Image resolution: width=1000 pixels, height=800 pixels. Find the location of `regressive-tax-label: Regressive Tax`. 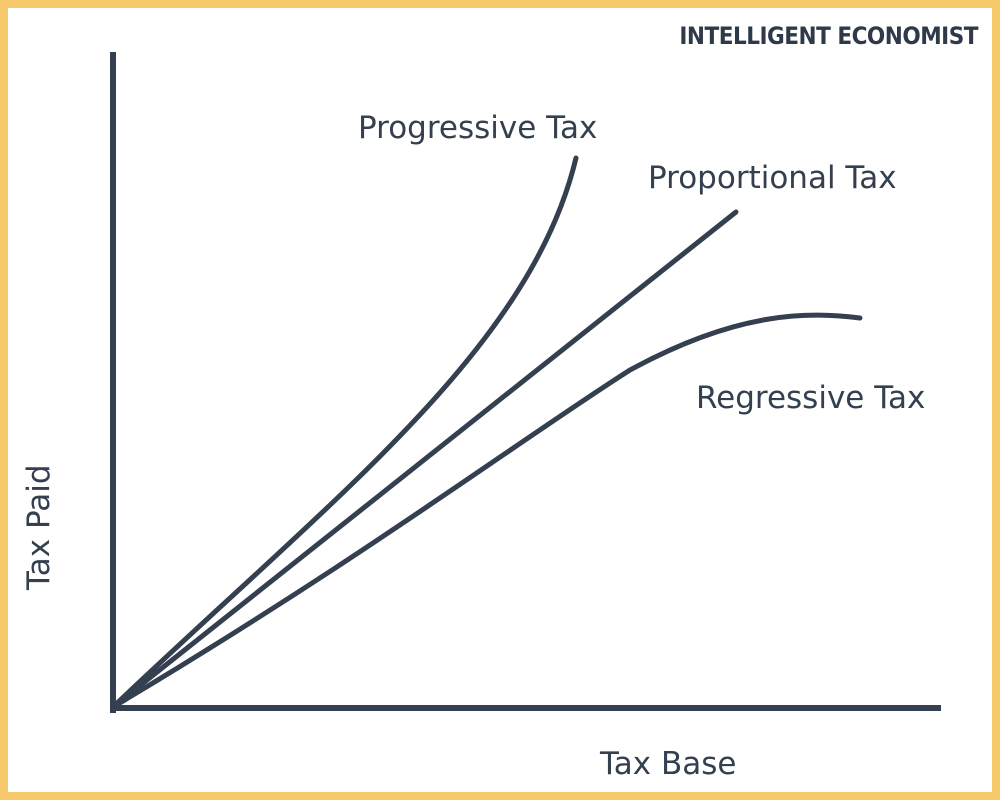

regressive-tax-label: Regressive Tax is located at coordinates (810, 398).